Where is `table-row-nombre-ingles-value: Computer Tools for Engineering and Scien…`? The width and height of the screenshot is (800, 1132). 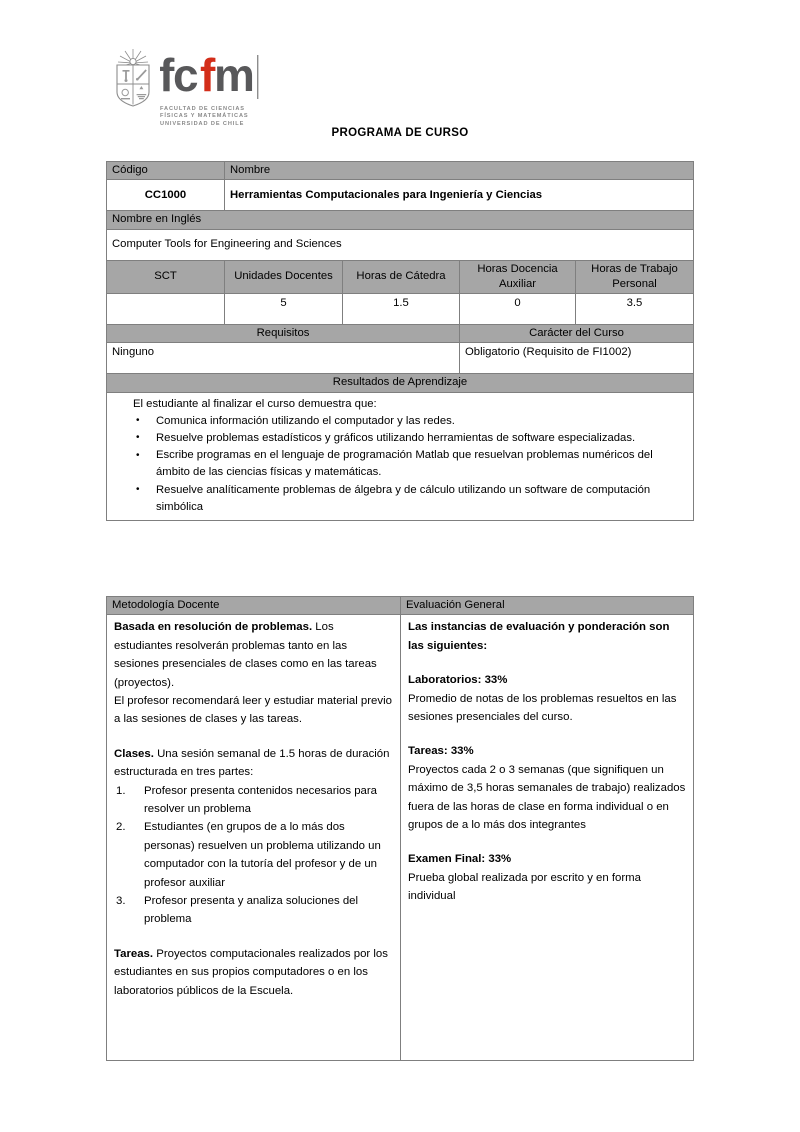 table-row-nombre-ingles-value: Computer Tools for Engineering and Scien… is located at coordinates (400, 244).